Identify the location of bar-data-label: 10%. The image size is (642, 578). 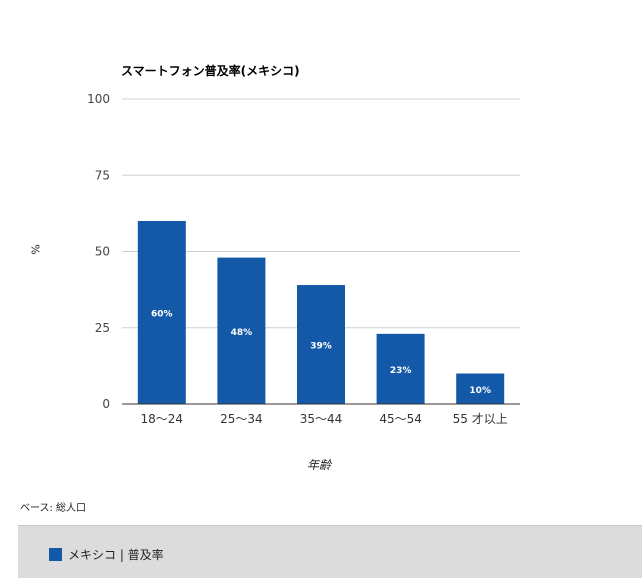
(480, 391).